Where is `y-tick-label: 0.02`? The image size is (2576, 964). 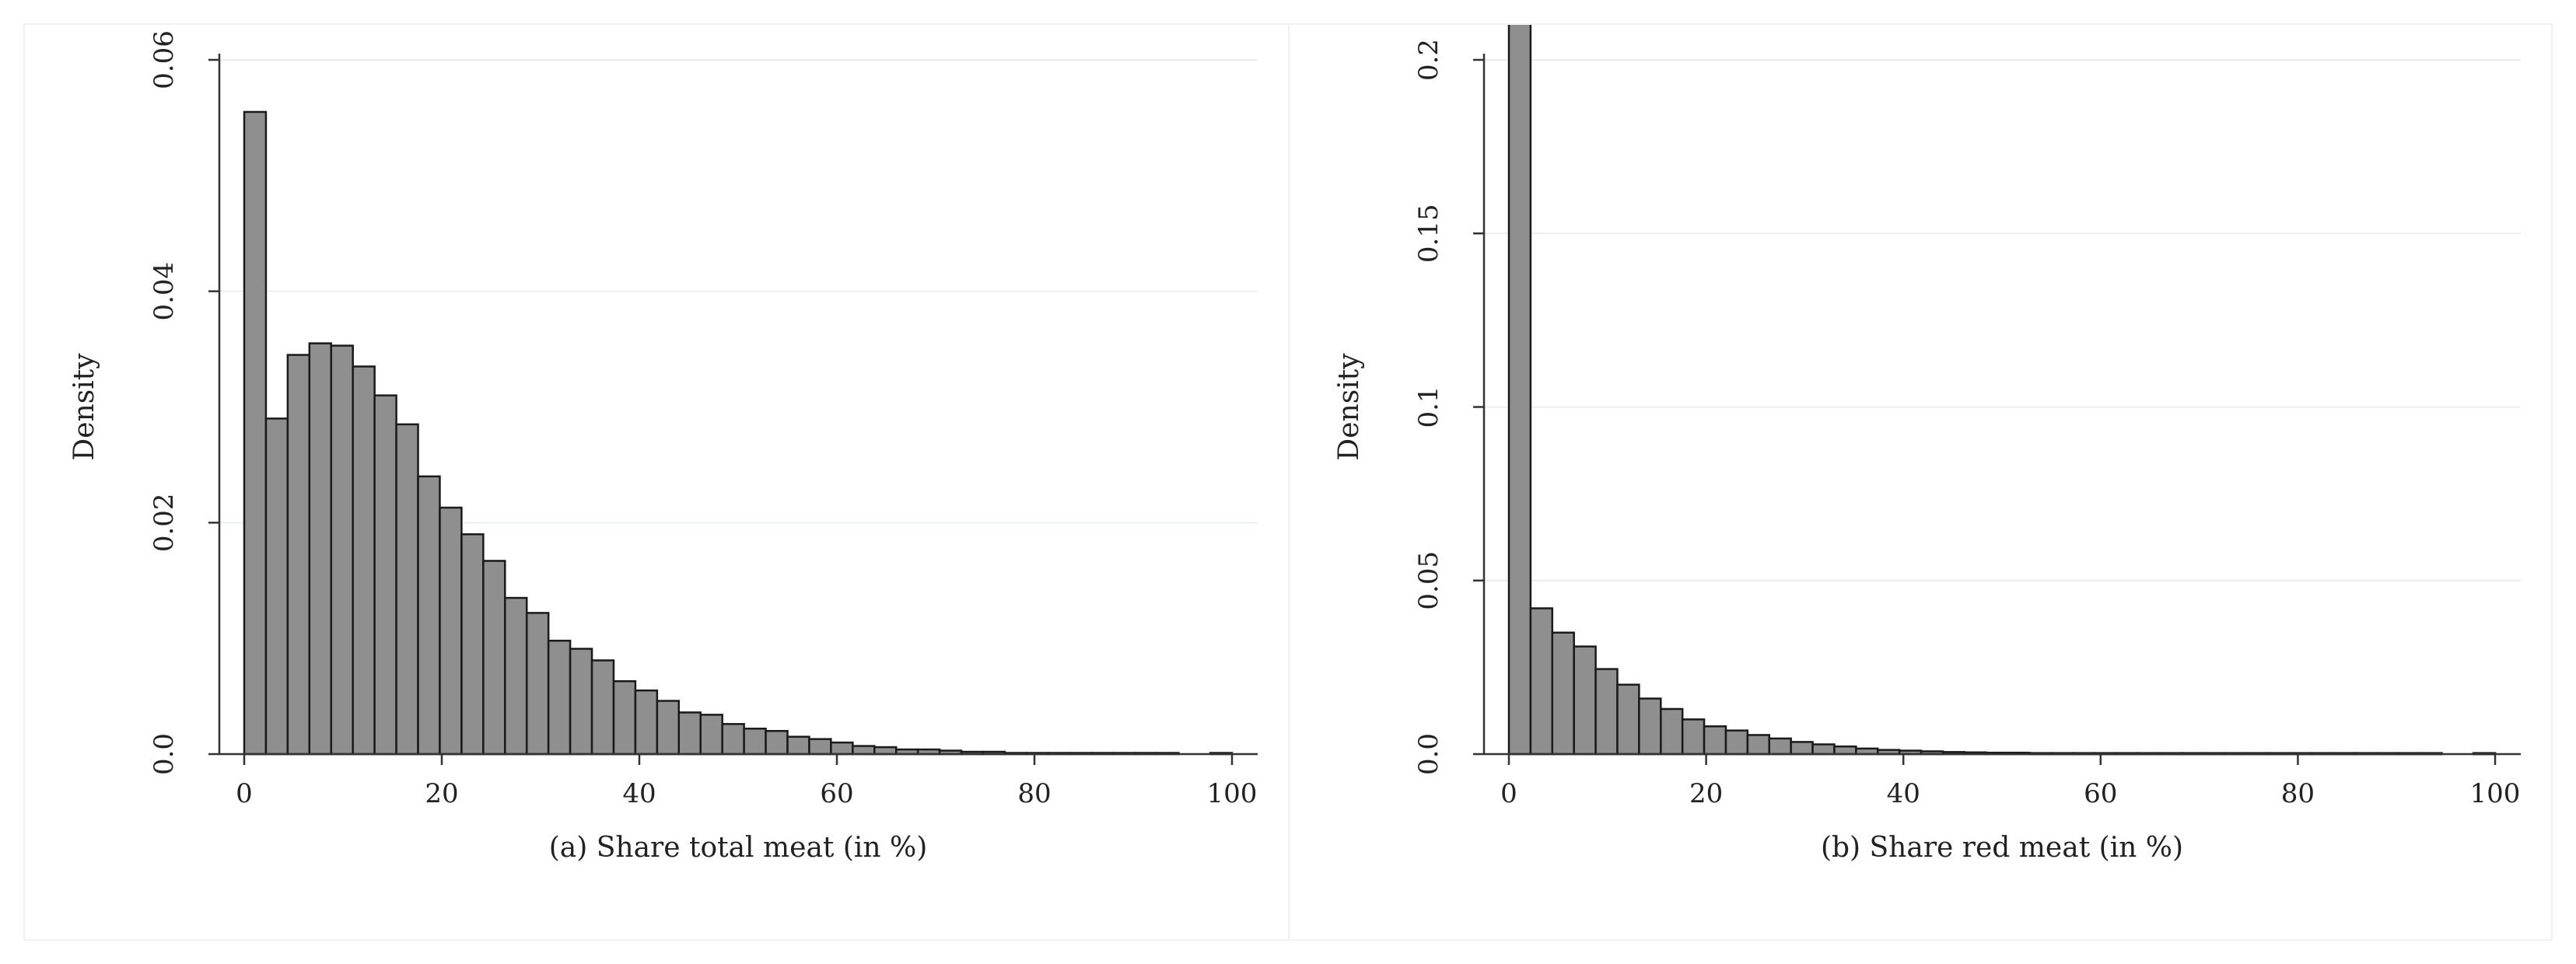
y-tick-label: 0.02 is located at coordinates (165, 522).